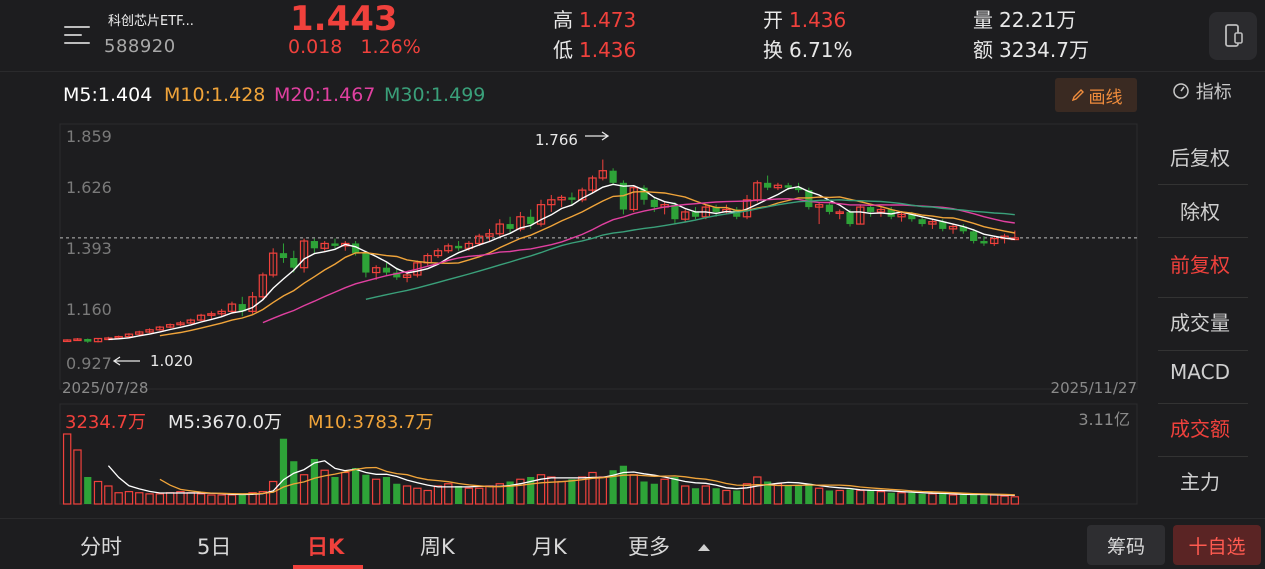 The image size is (1265, 569). Describe the element at coordinates (818, 20) in the screenshot. I see `open-value: 1.436` at that location.